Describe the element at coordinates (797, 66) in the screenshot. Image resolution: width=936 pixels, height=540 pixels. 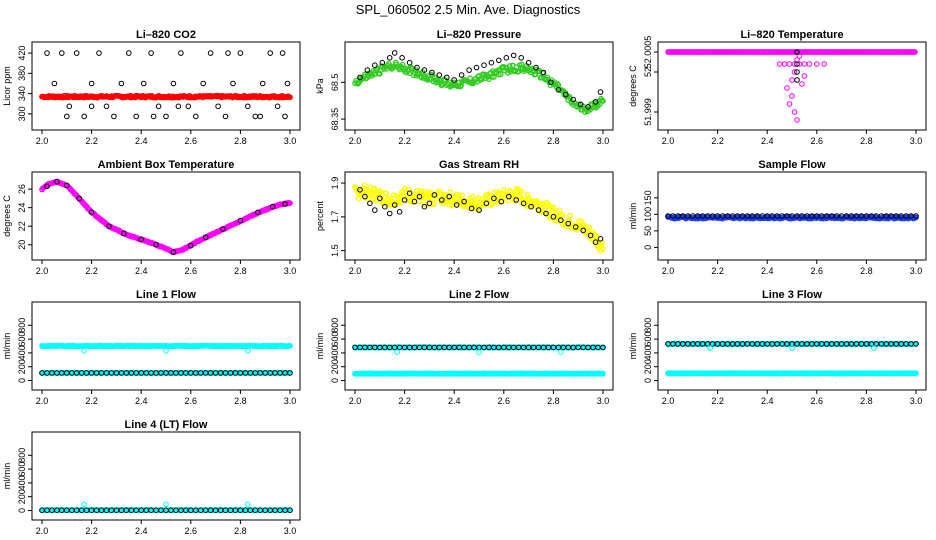
I see `series-temperature-samples` at that location.